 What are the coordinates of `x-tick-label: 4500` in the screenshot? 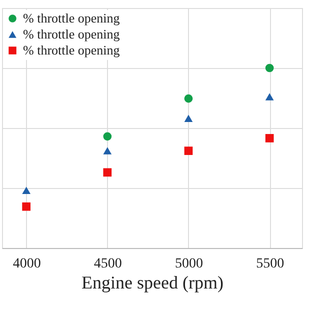 It's located at (108, 264).